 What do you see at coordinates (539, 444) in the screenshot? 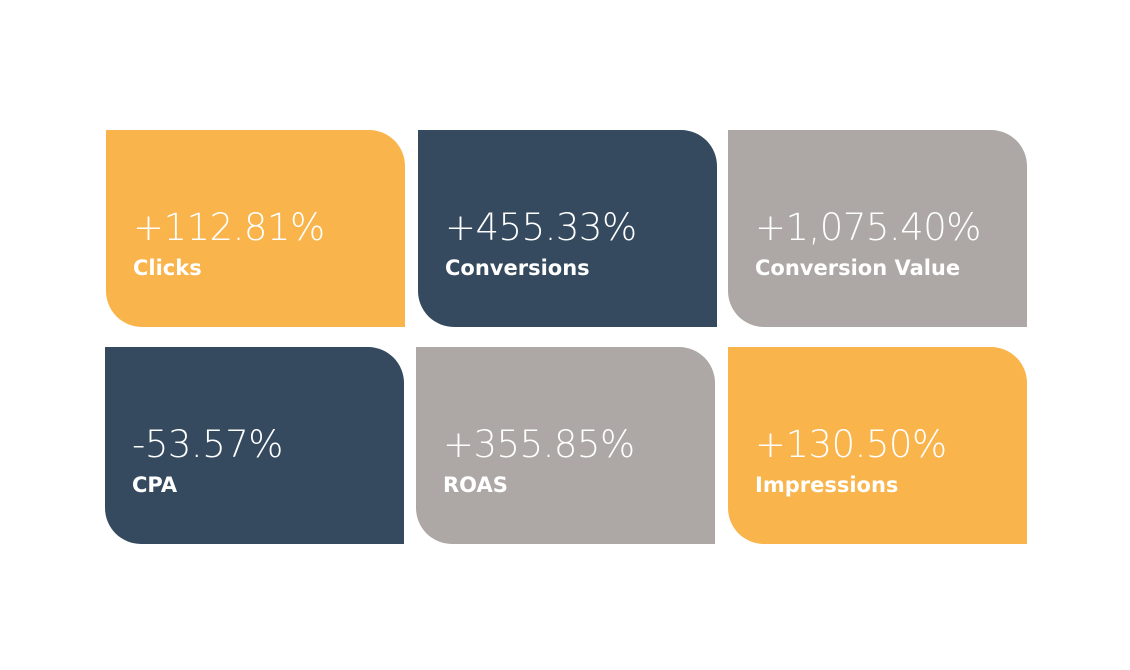
I see `kpi-value: +355.85%` at bounding box center [539, 444].